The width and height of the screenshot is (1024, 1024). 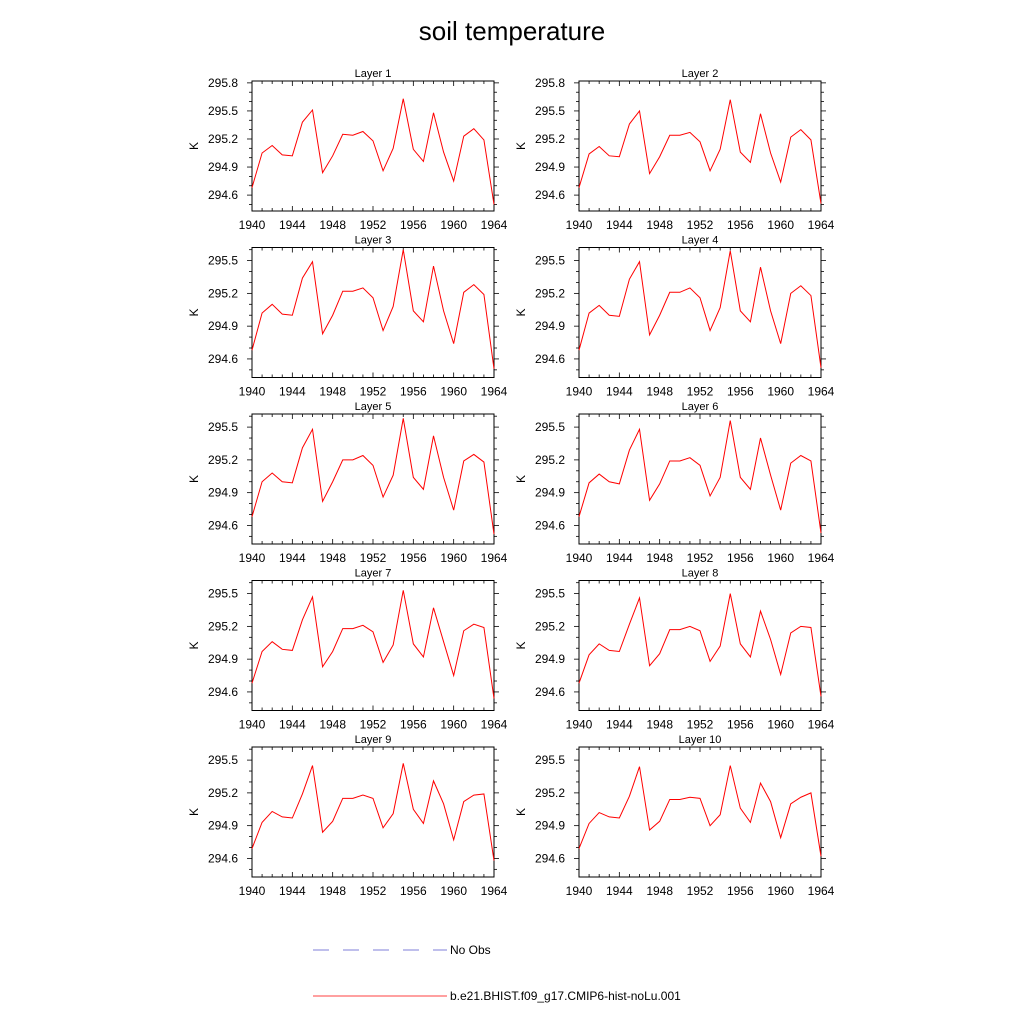 What do you see at coordinates (373, 241) in the screenshot?
I see `panel-title: Layer 3` at bounding box center [373, 241].